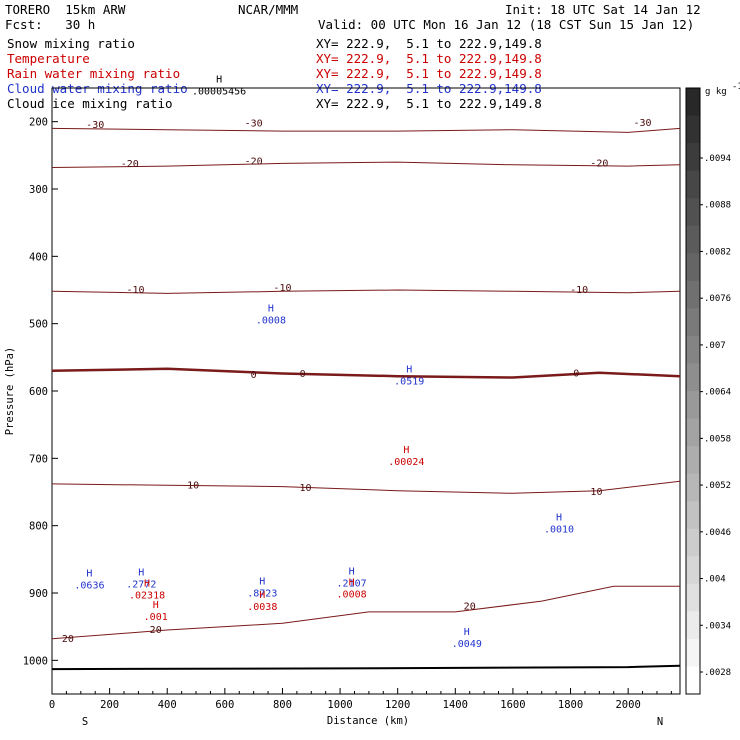  What do you see at coordinates (406, 462) in the screenshot?
I see `max-value-label: .00024` at bounding box center [406, 462].